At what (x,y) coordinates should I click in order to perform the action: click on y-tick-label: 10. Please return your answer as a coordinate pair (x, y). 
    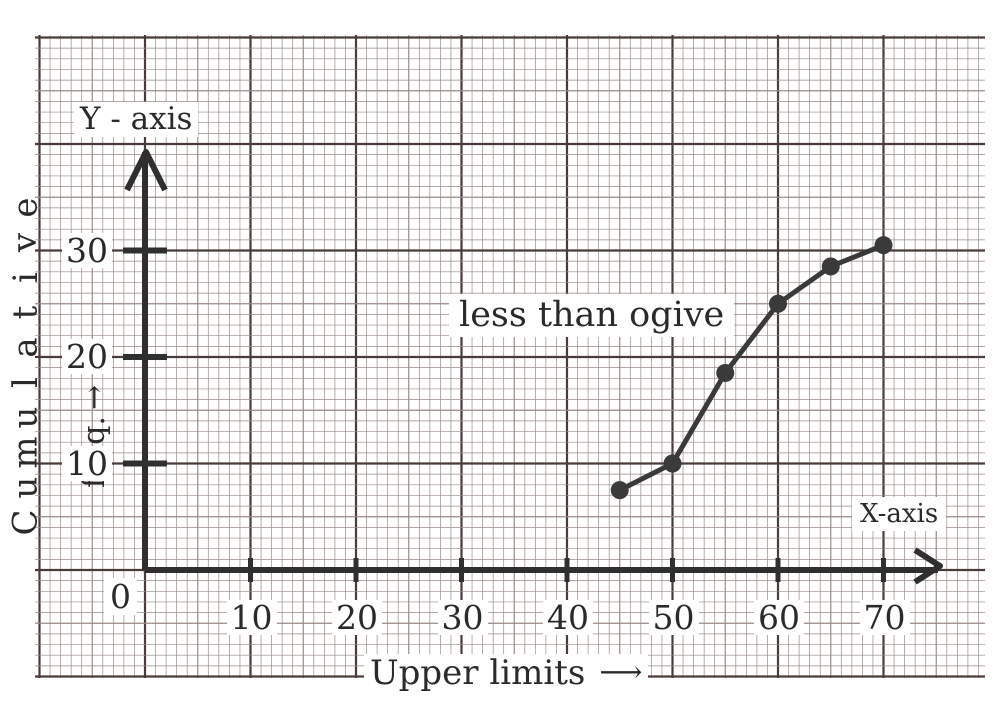
    Looking at the image, I should click on (87, 463).